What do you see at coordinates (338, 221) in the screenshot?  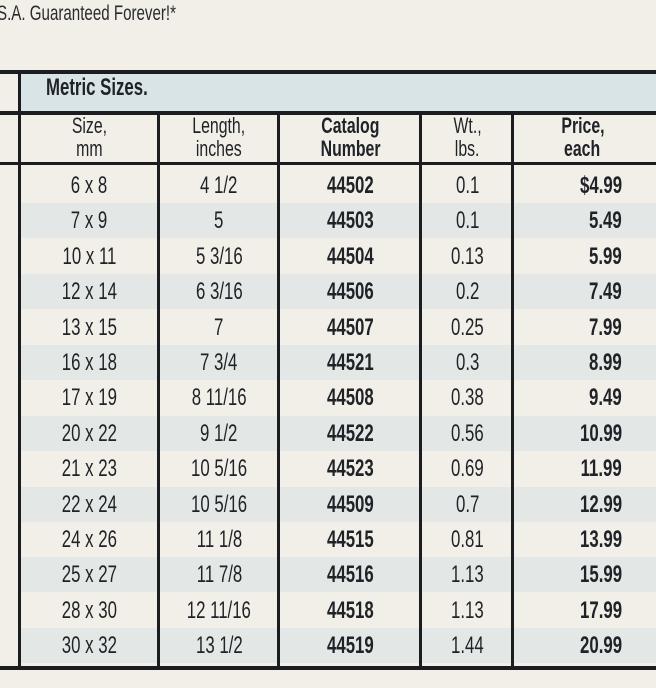 I see `table-row: 7 x 9 5 44503 0.1 5.49` at bounding box center [338, 221].